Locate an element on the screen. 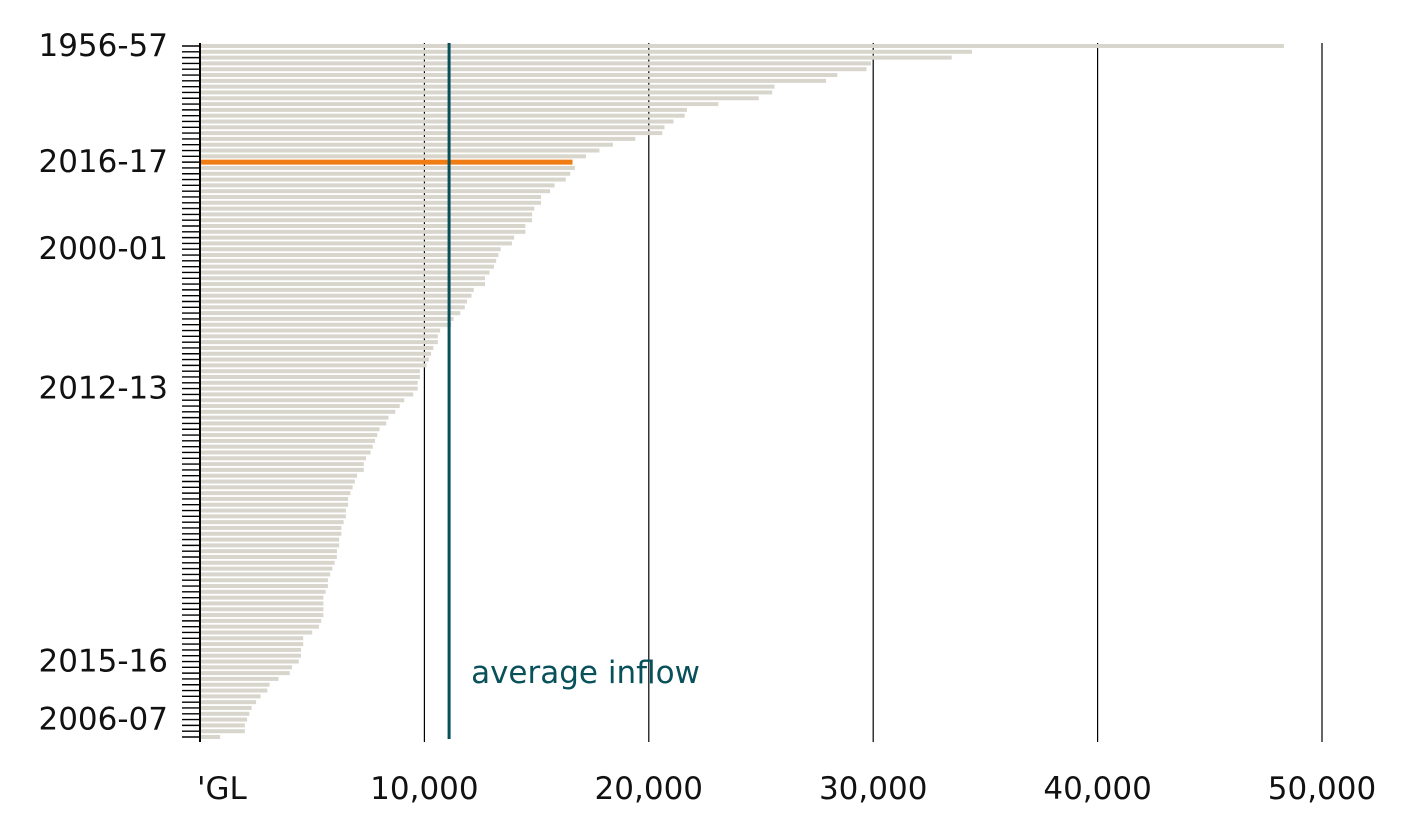  x-tick-label: 'GL is located at coordinates (222, 789).